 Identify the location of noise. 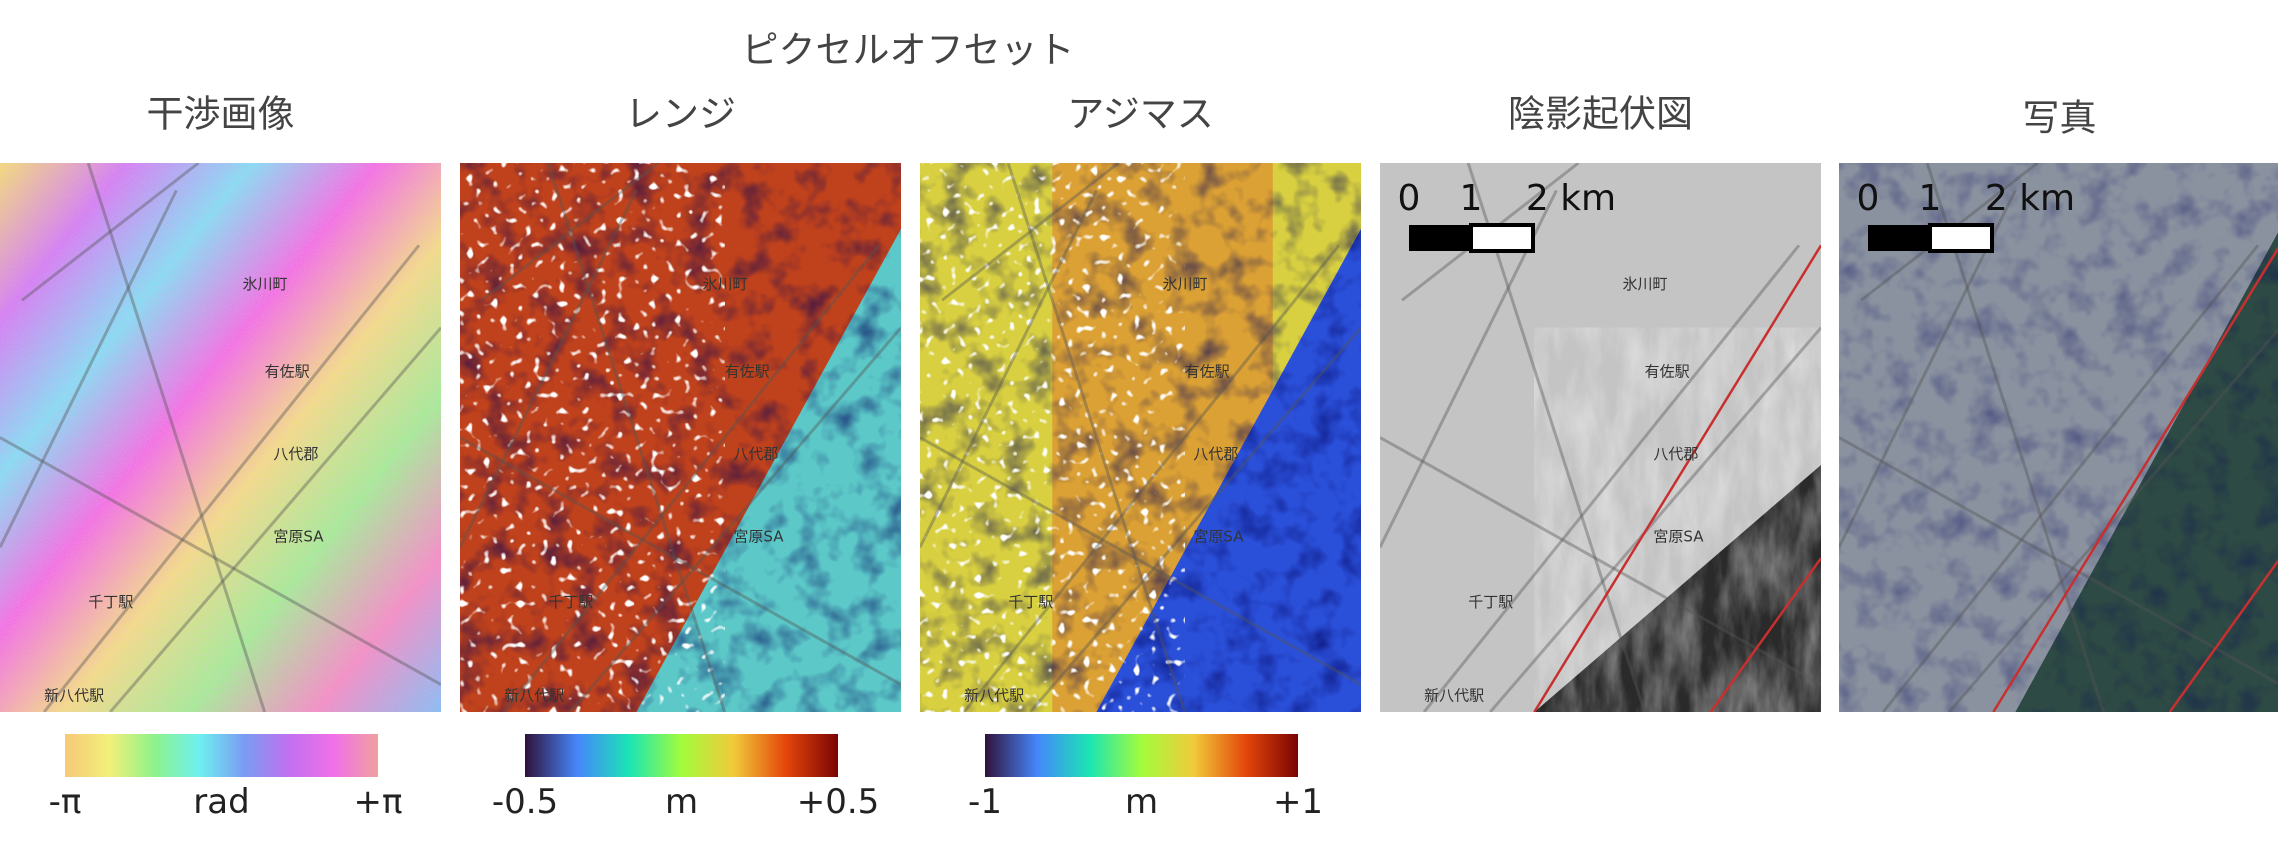
(220, 437).